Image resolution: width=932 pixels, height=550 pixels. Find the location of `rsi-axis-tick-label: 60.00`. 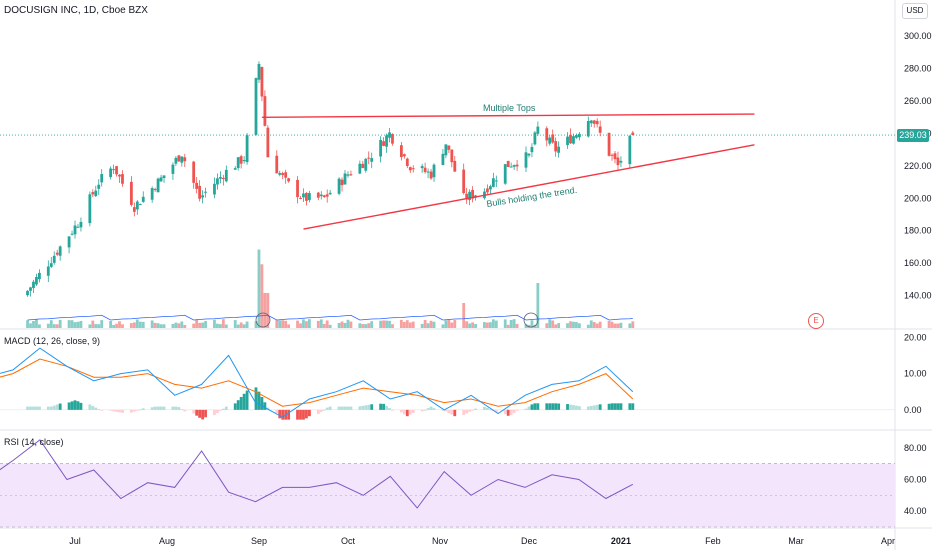

rsi-axis-tick-label: 60.00 is located at coordinates (915, 480).